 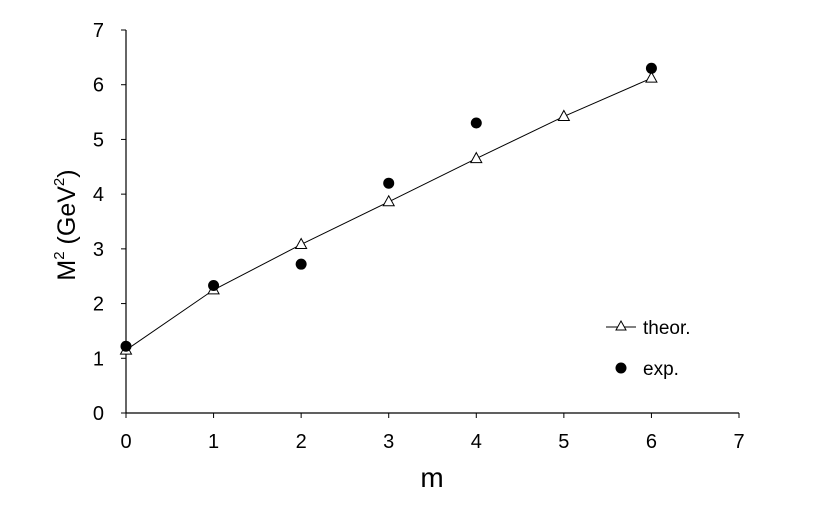 What do you see at coordinates (476, 442) in the screenshot?
I see `x-tick-label: 4` at bounding box center [476, 442].